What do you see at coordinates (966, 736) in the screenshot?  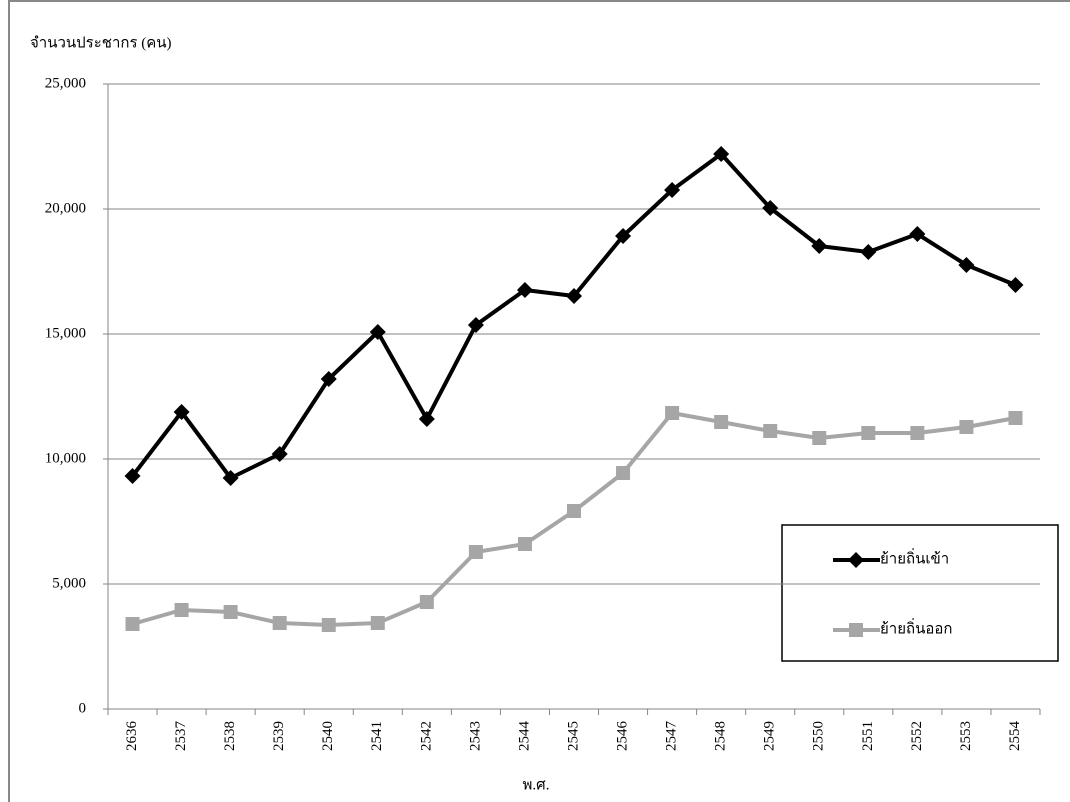 I see `x-tick-label: 2553` at bounding box center [966, 736].